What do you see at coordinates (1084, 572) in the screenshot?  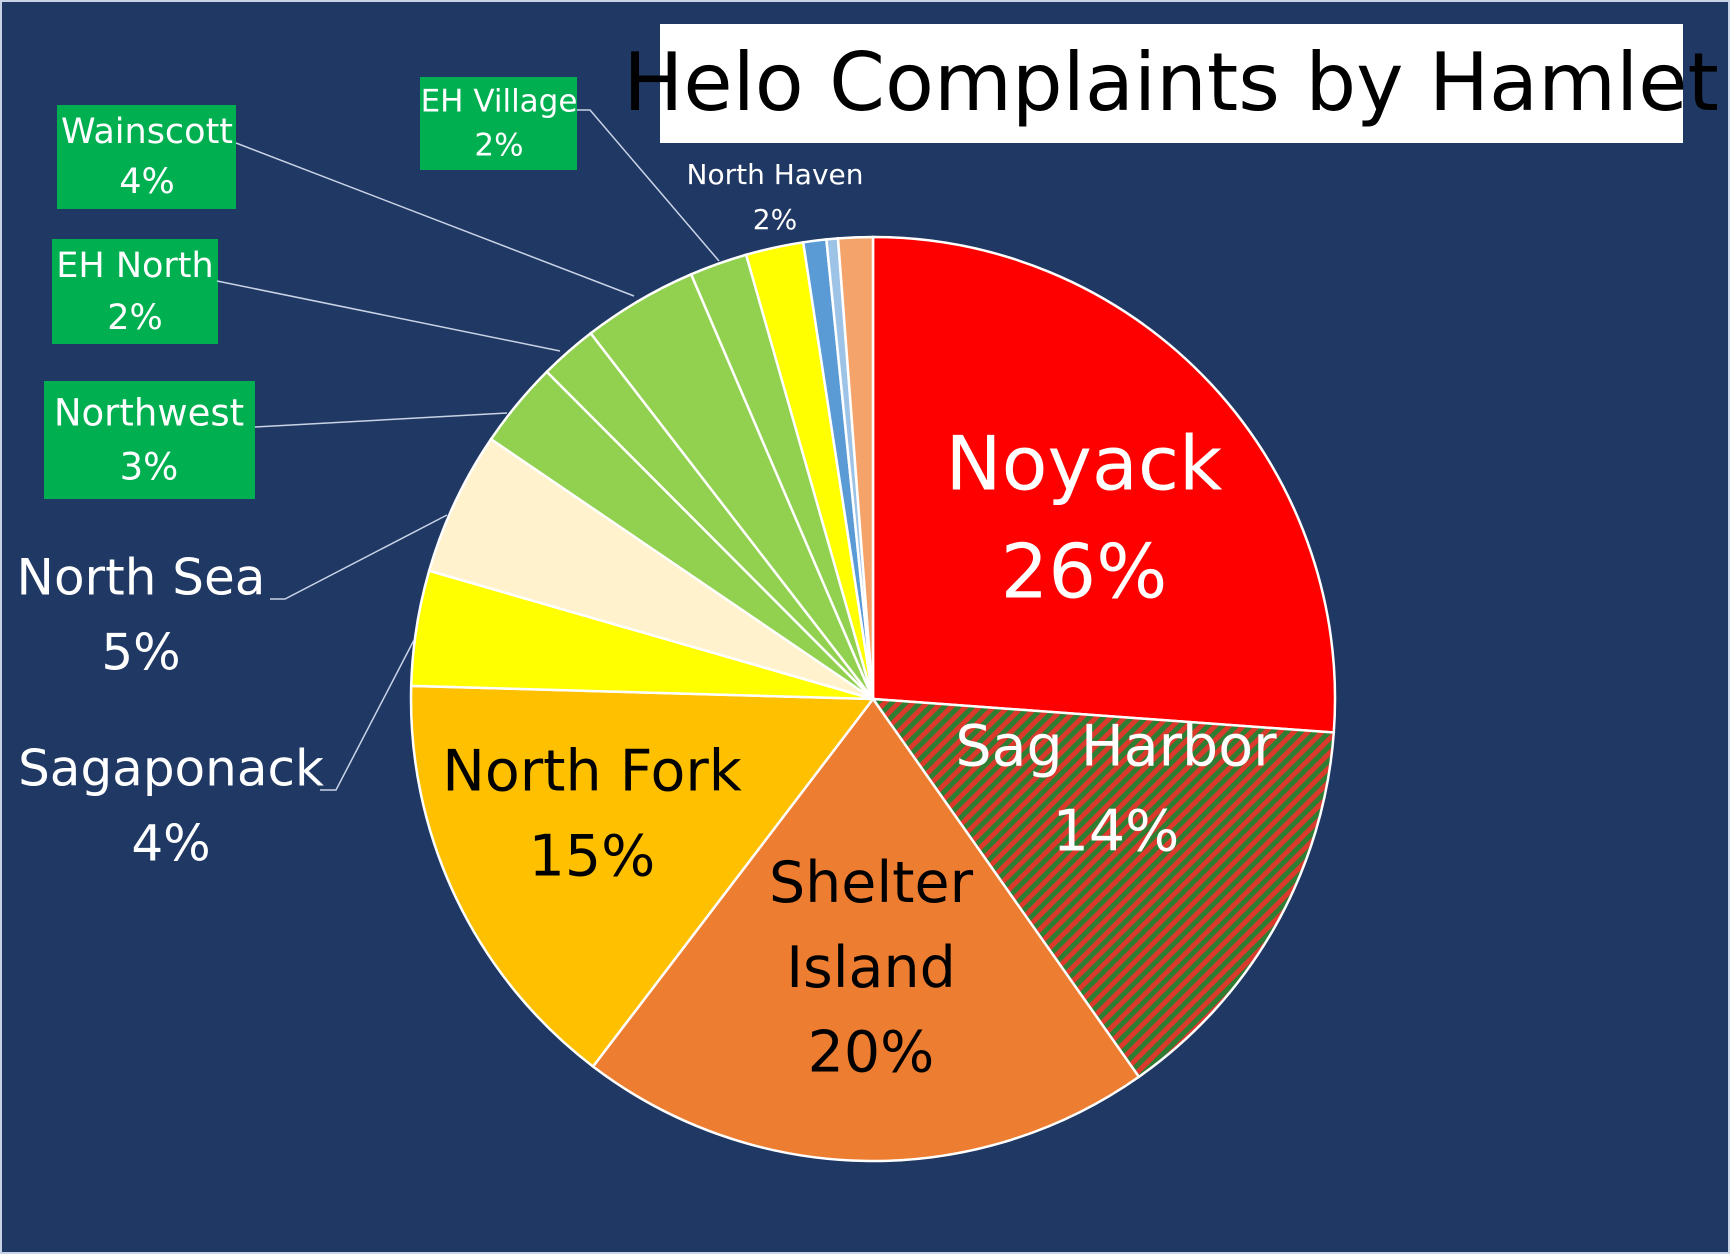 I see `slice-value-label: 26%` at bounding box center [1084, 572].